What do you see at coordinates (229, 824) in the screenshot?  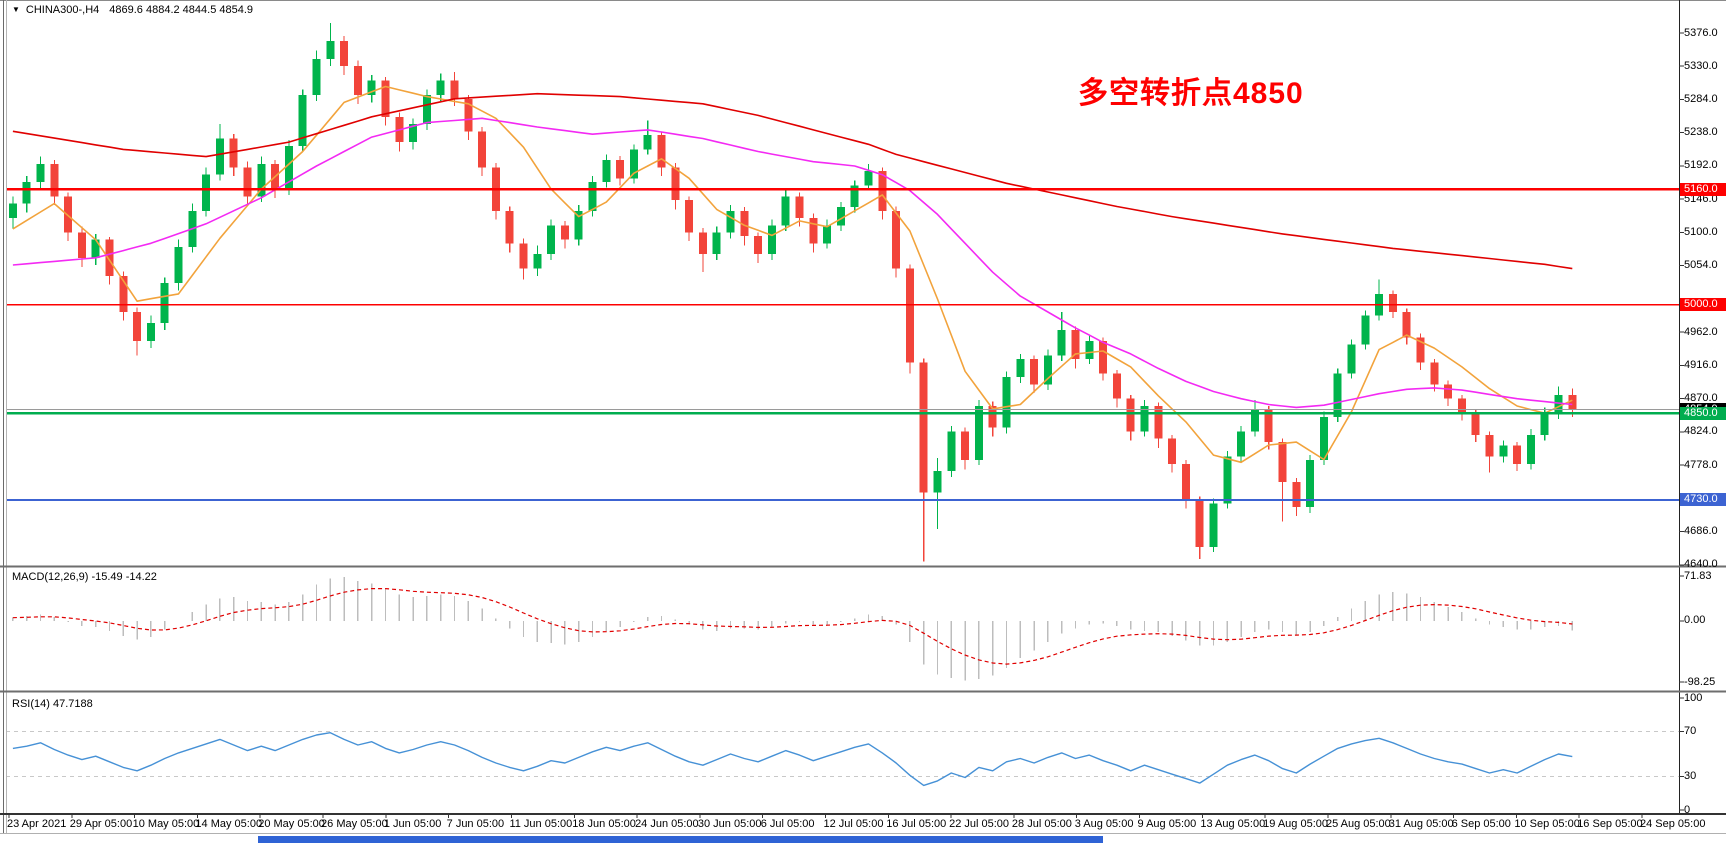 I see `time-tick-label: 14 May 05:00` at bounding box center [229, 824].